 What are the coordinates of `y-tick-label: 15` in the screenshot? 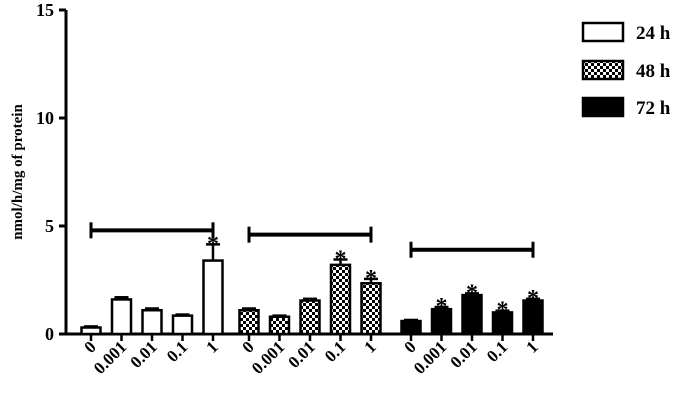 It's located at (45, 10).